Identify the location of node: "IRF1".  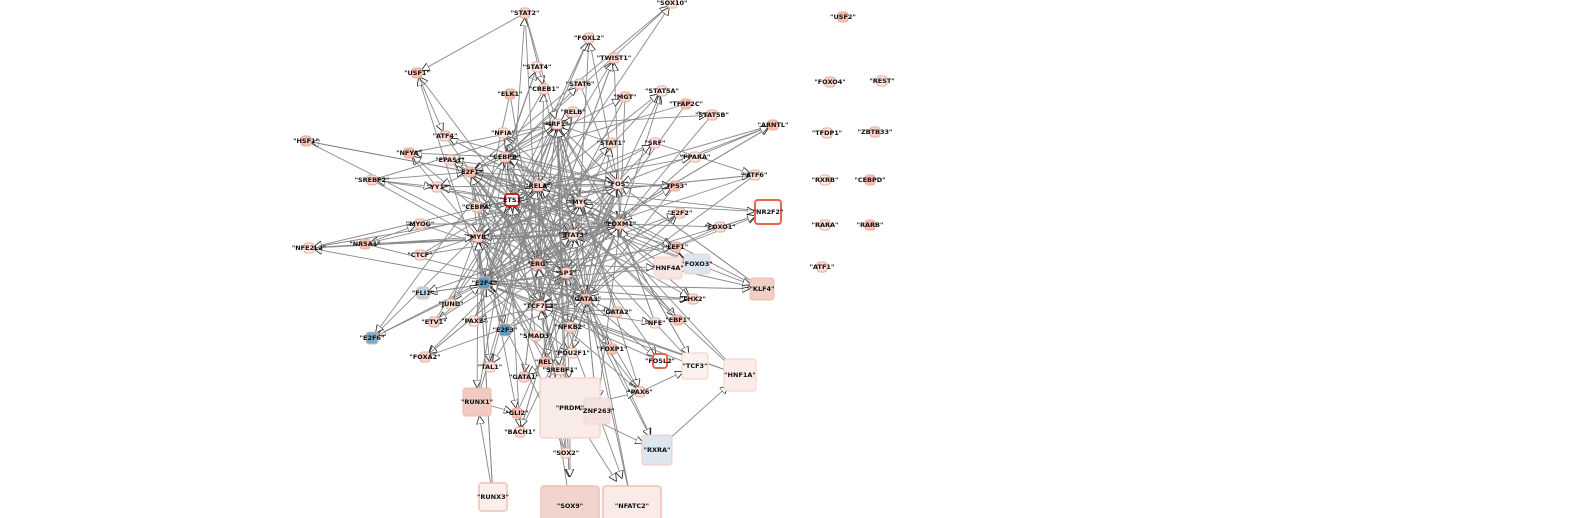
(557, 124).